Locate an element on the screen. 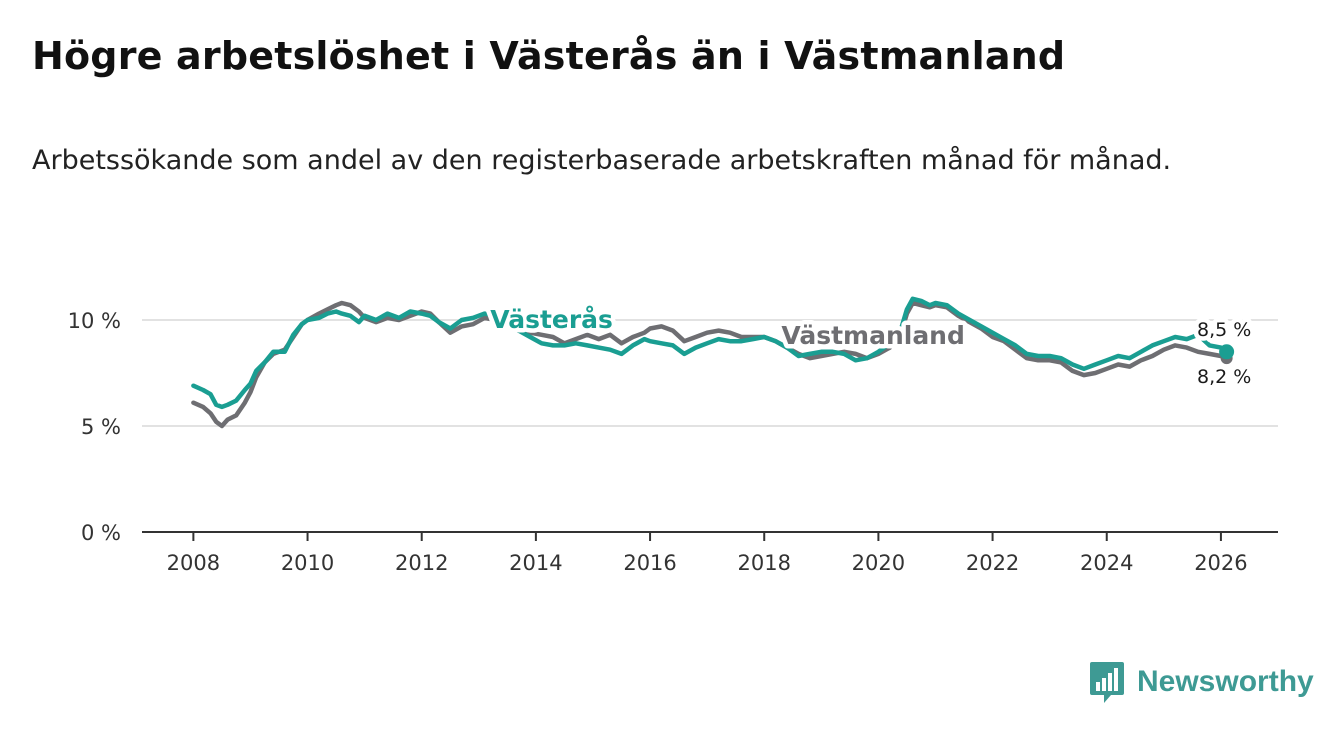 Image resolution: width=1340 pixels, height=734 pixels. y-tick-label: 10 % is located at coordinates (94, 321).